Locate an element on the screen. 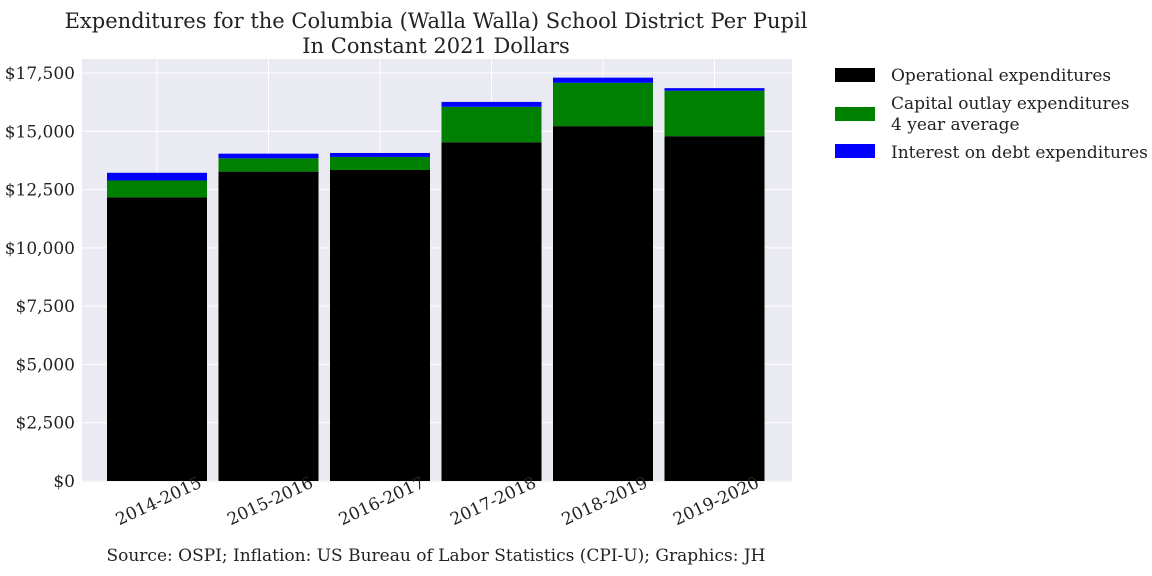 This screenshot has width=1152, height=576. y-tick-label: $5,000 is located at coordinates (45, 365).